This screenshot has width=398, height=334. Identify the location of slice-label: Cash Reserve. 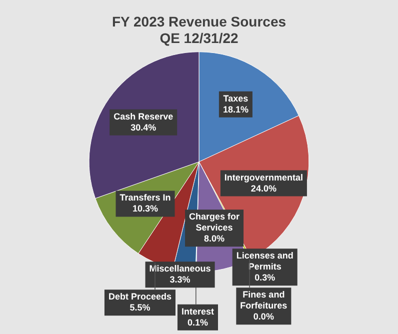
(144, 116).